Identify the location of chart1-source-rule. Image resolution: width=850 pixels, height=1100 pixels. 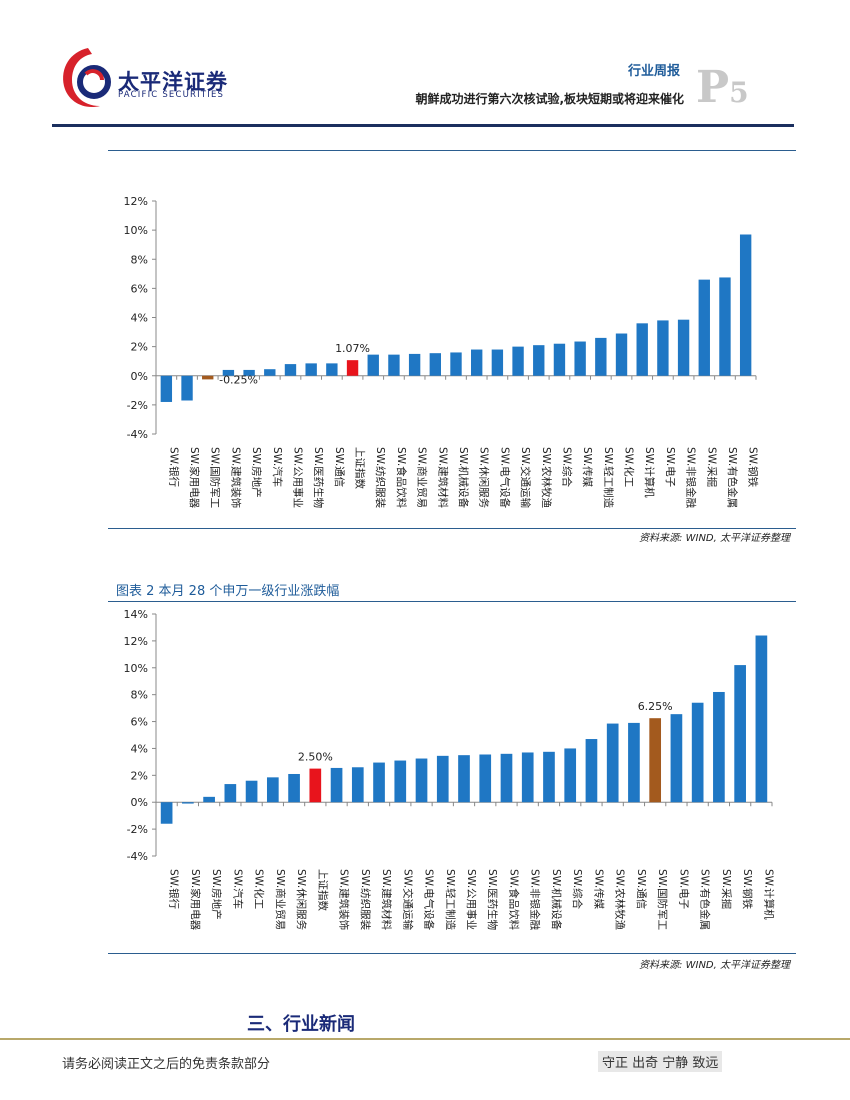
(452, 528).